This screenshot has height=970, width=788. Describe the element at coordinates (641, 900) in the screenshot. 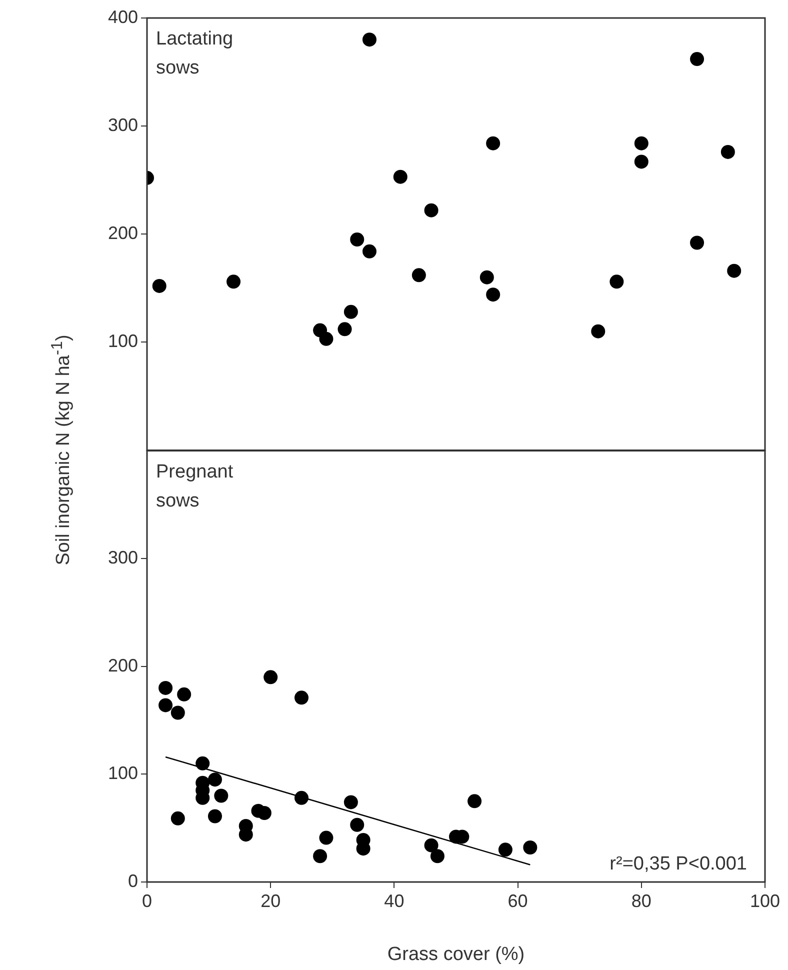

I see `x-tick-label: 80` at that location.